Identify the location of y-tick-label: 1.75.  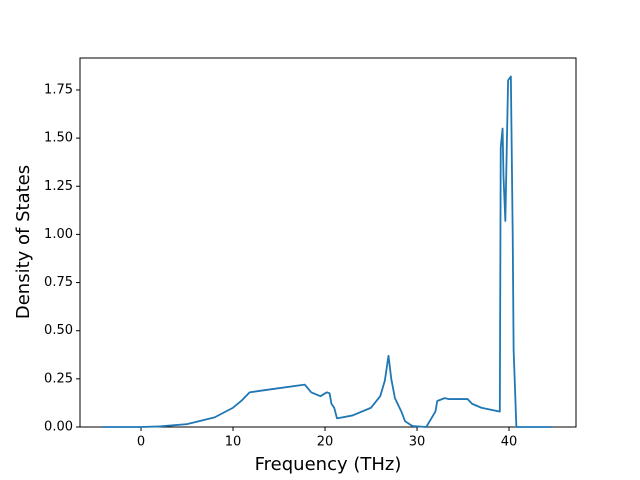
(58, 89).